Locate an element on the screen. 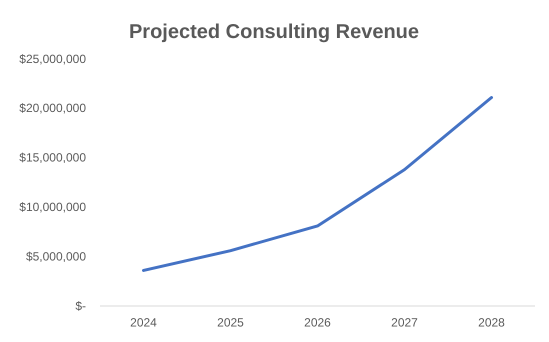 The height and width of the screenshot is (342, 549). y-tick-label: $5,000,000 is located at coordinates (56, 256).